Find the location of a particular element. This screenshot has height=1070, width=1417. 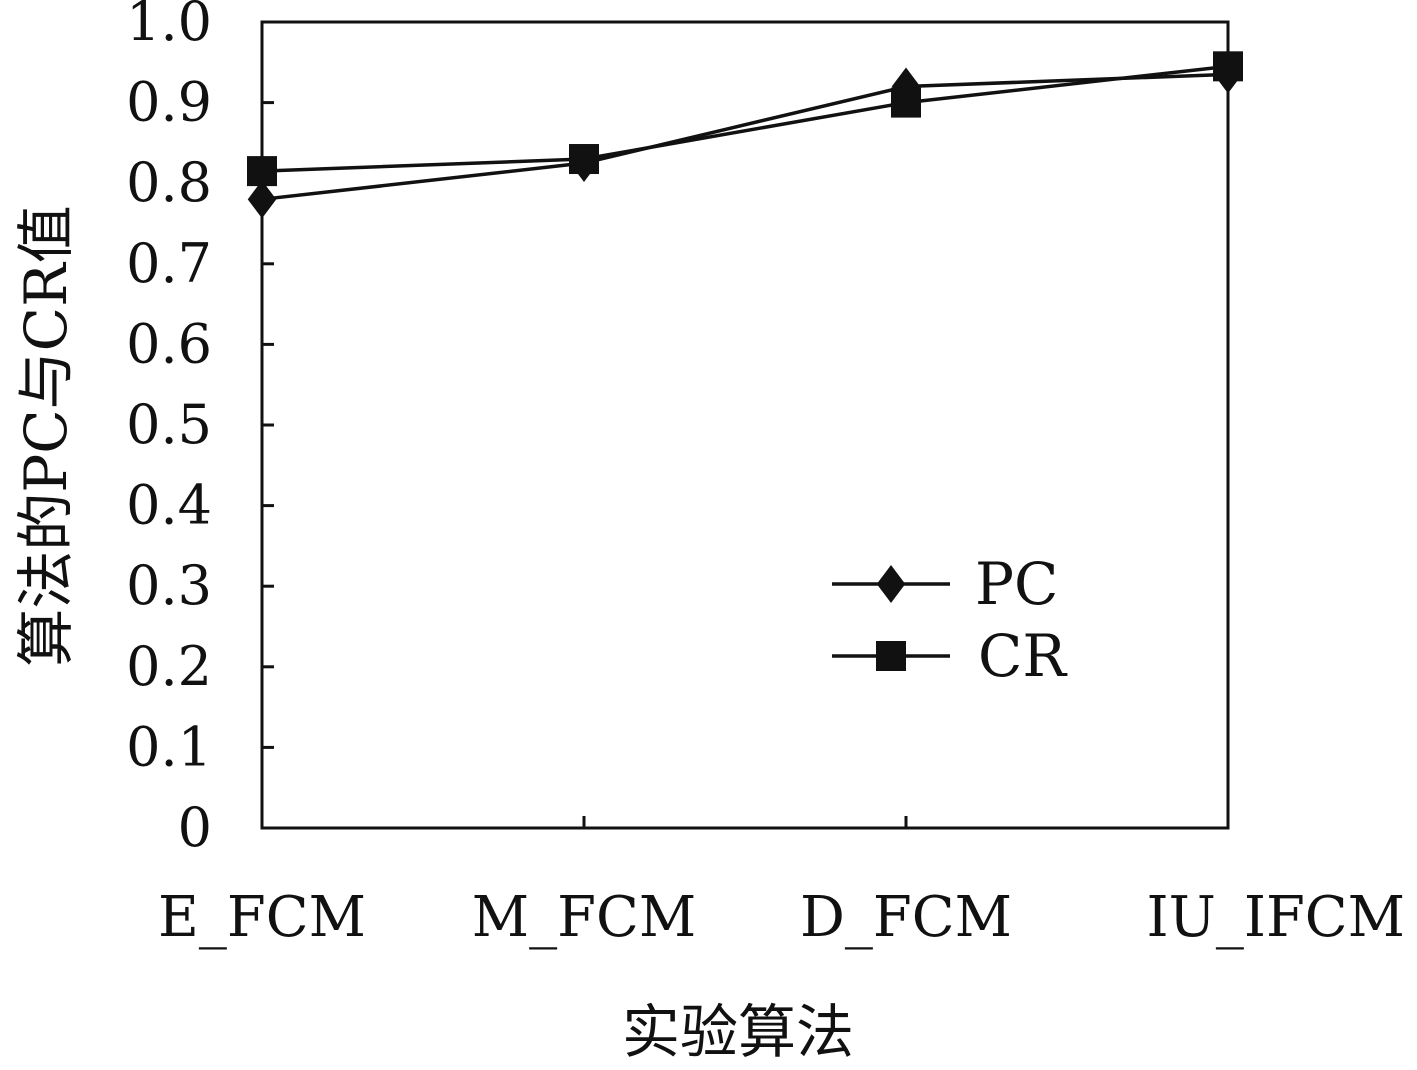

x-tick-label: E_FCM is located at coordinates (262, 917).